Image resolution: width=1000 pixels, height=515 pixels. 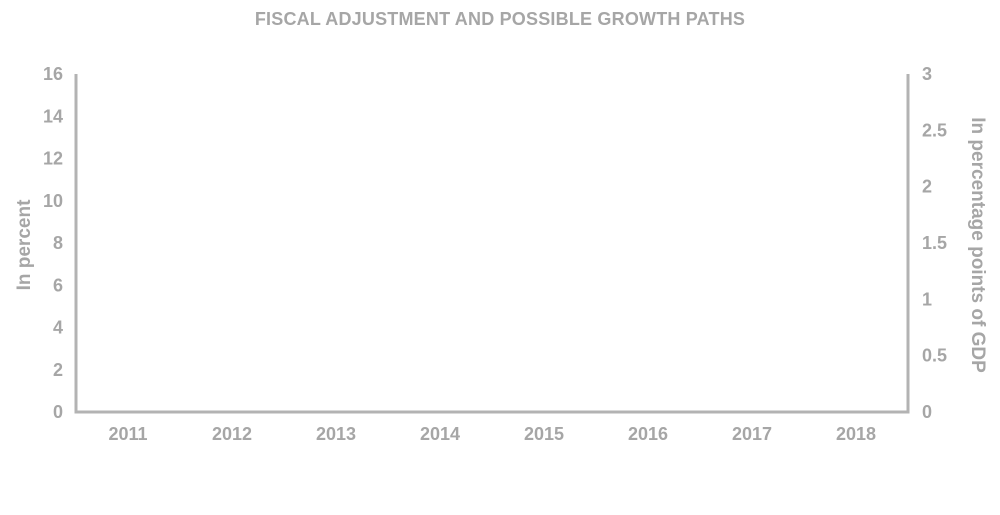 I want to click on right-tick-label: 2, so click(x=927, y=187).